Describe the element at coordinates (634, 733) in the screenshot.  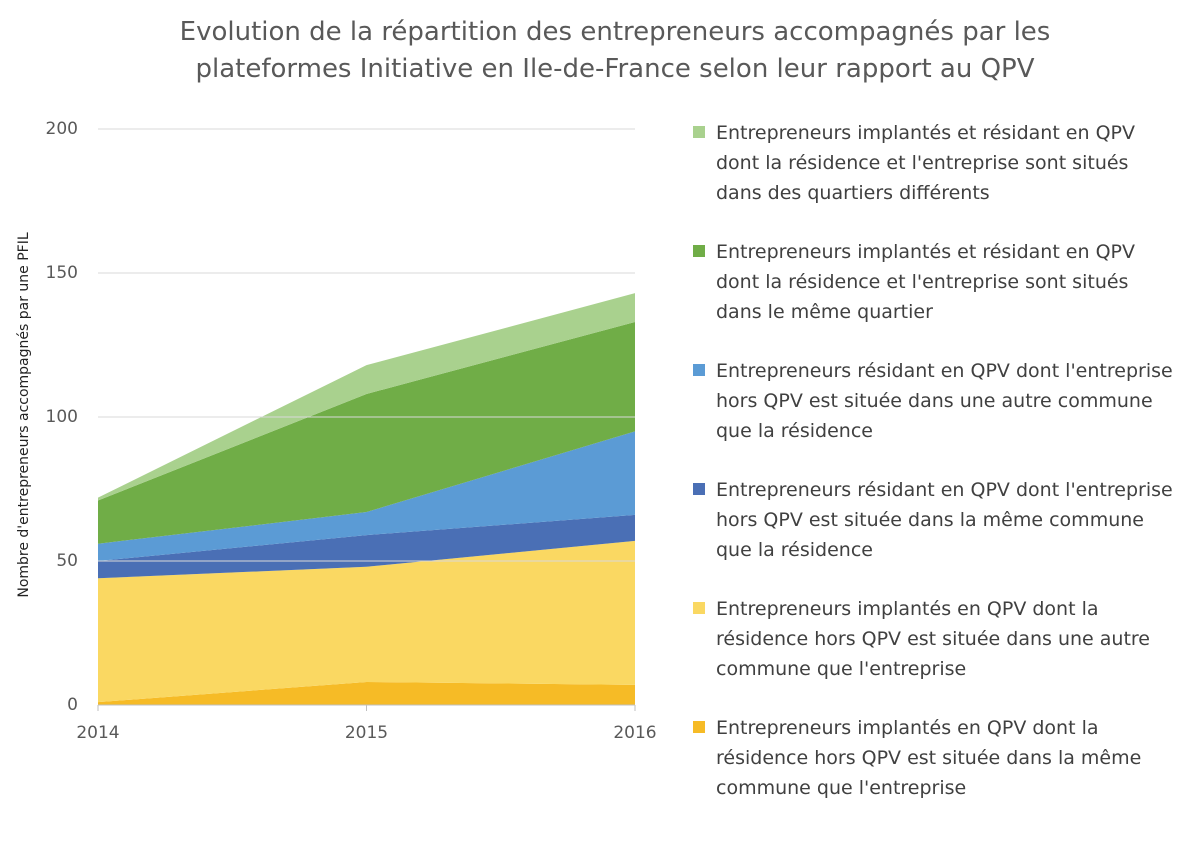
I see `x-tick-label: 2016` at that location.